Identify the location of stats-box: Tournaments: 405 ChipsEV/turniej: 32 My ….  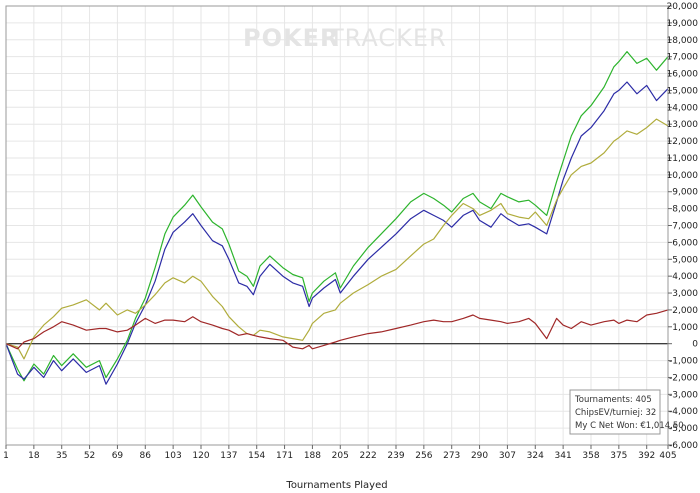
(626, 412).